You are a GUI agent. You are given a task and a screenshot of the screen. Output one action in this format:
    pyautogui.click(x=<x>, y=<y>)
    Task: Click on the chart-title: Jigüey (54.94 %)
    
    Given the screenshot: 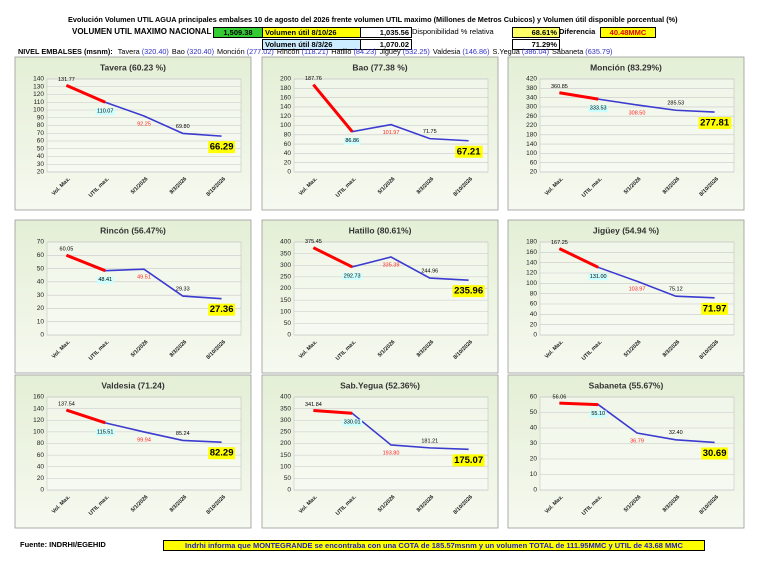 What is the action you would take?
    pyautogui.click(x=626, y=230)
    